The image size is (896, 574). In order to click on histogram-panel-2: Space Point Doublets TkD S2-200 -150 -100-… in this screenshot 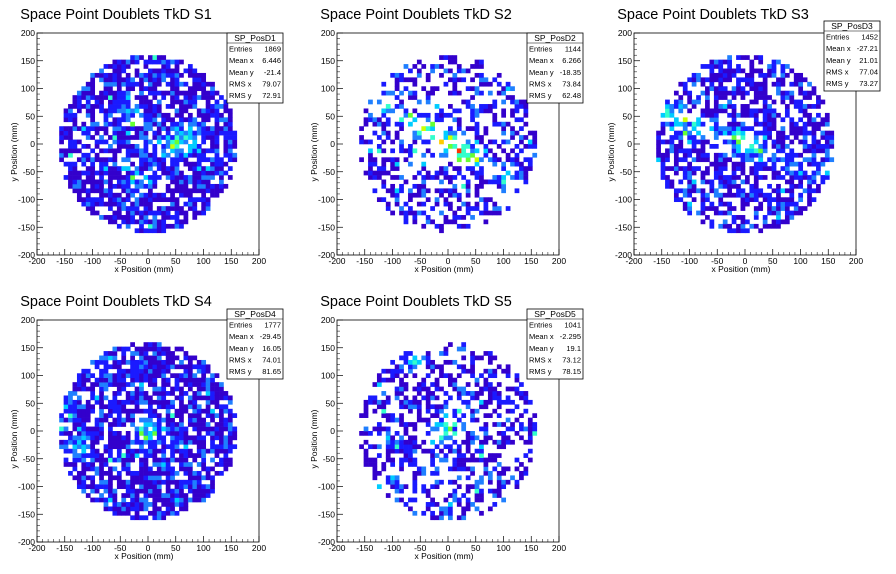, I will do `click(446, 140)`.